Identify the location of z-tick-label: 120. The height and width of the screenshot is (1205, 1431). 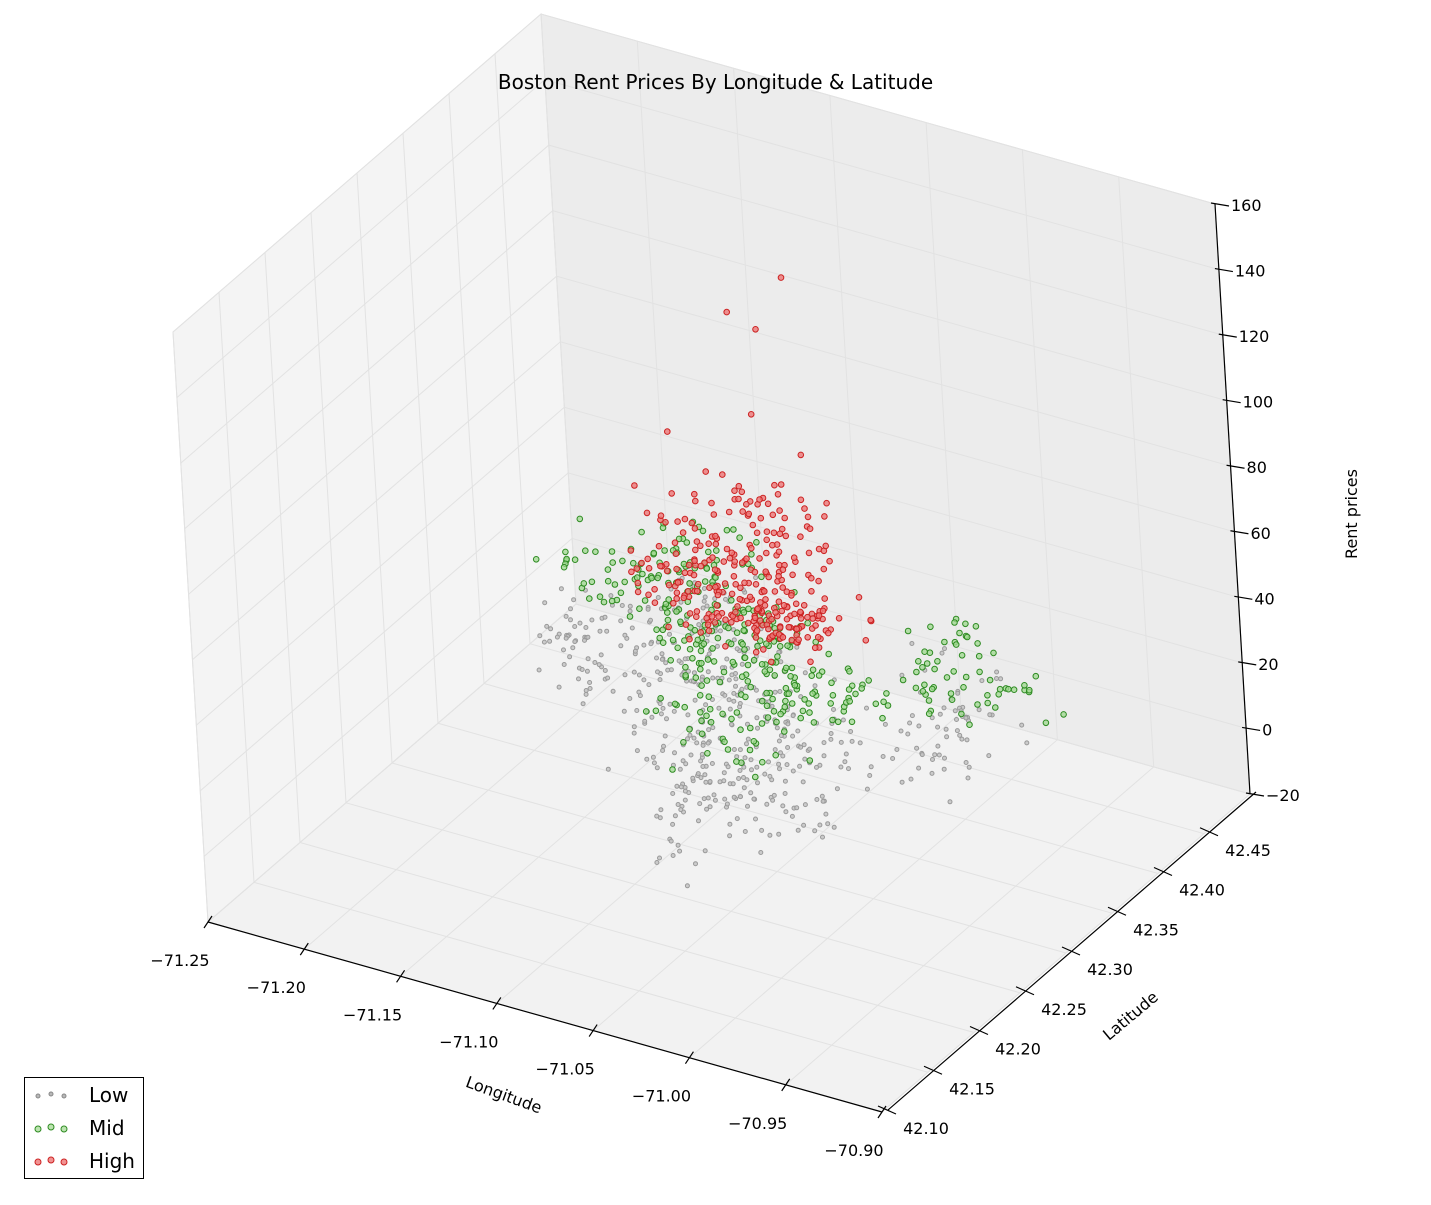
(1254, 336).